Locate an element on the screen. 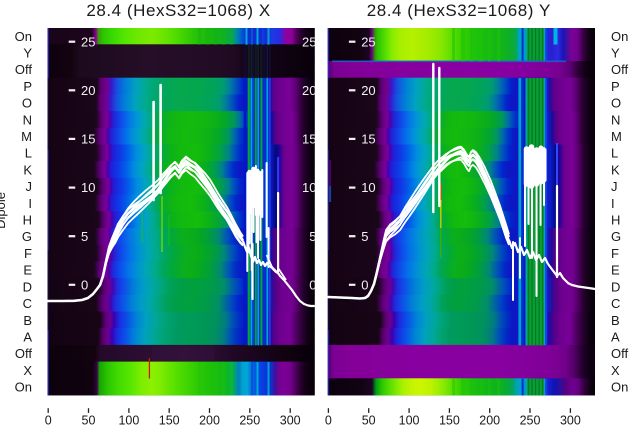 The image size is (640, 440). svg-text: 28.4 (HexS32=1068) Y is located at coordinates (459, 10).